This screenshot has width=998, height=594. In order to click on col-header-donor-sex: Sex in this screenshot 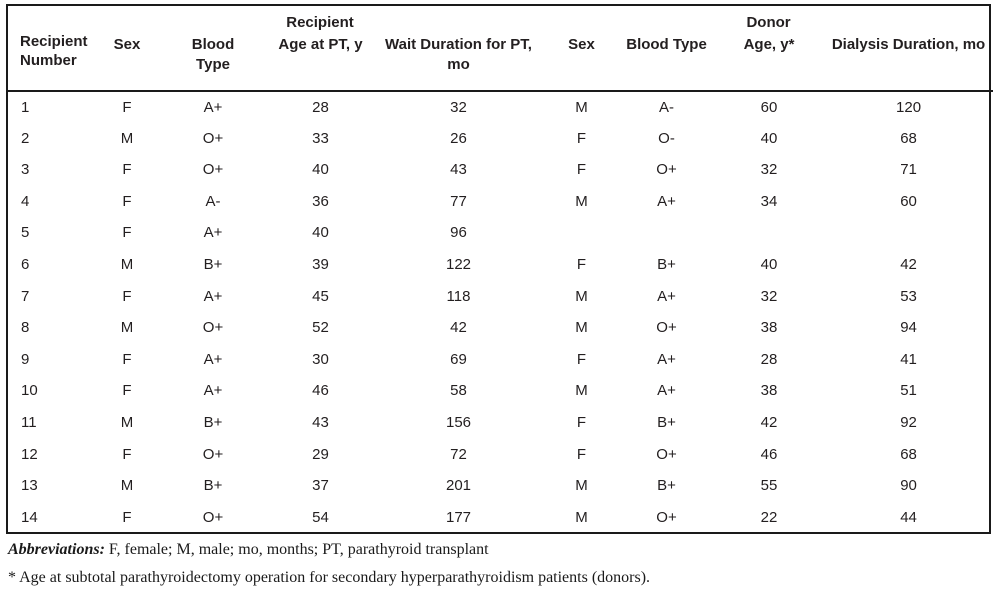, I will do `click(582, 62)`.